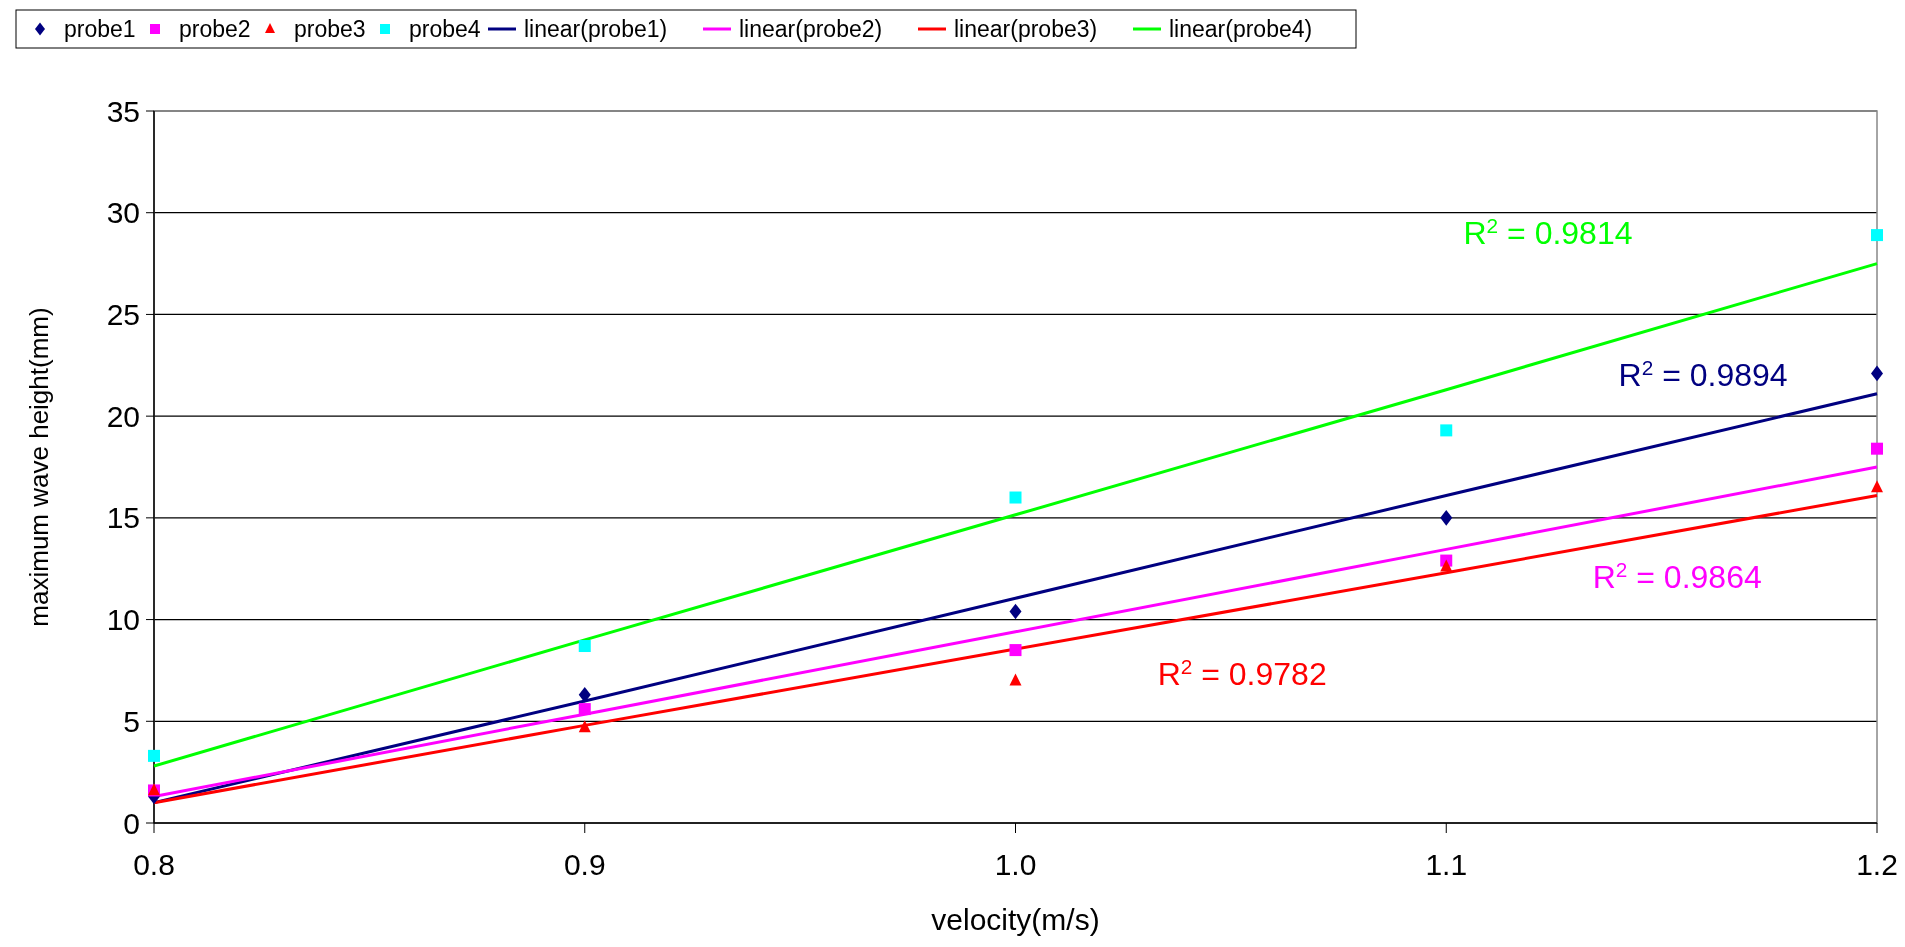  Describe the element at coordinates (215, 29) in the screenshot. I see `legend-label: probe2` at that location.